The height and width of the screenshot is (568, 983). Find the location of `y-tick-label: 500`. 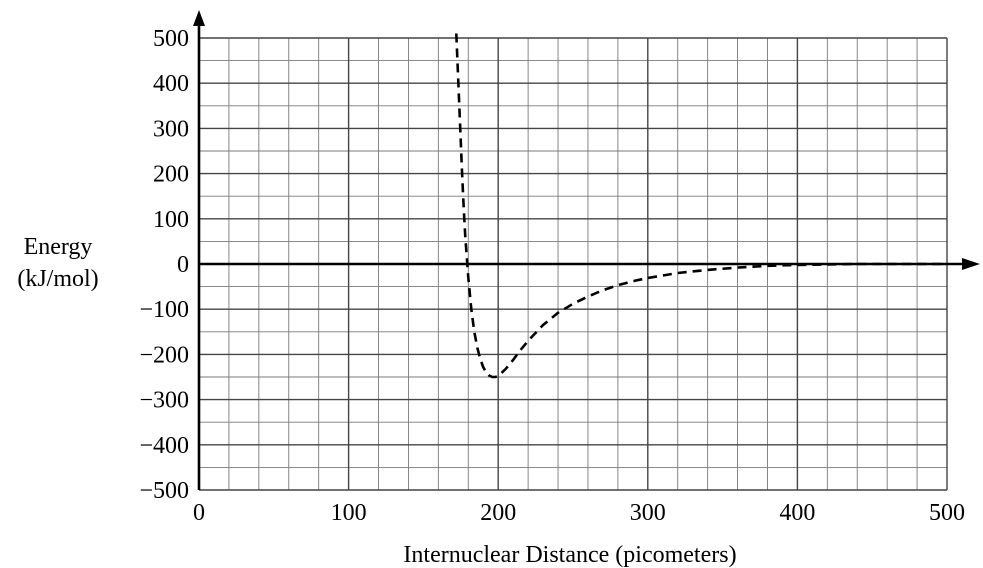

y-tick-label: 500 is located at coordinates (171, 39).